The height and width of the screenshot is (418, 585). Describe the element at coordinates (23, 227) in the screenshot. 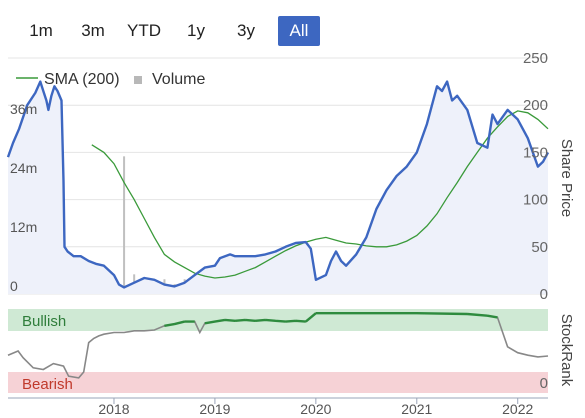

I see `volume-tick-label: 12m` at that location.